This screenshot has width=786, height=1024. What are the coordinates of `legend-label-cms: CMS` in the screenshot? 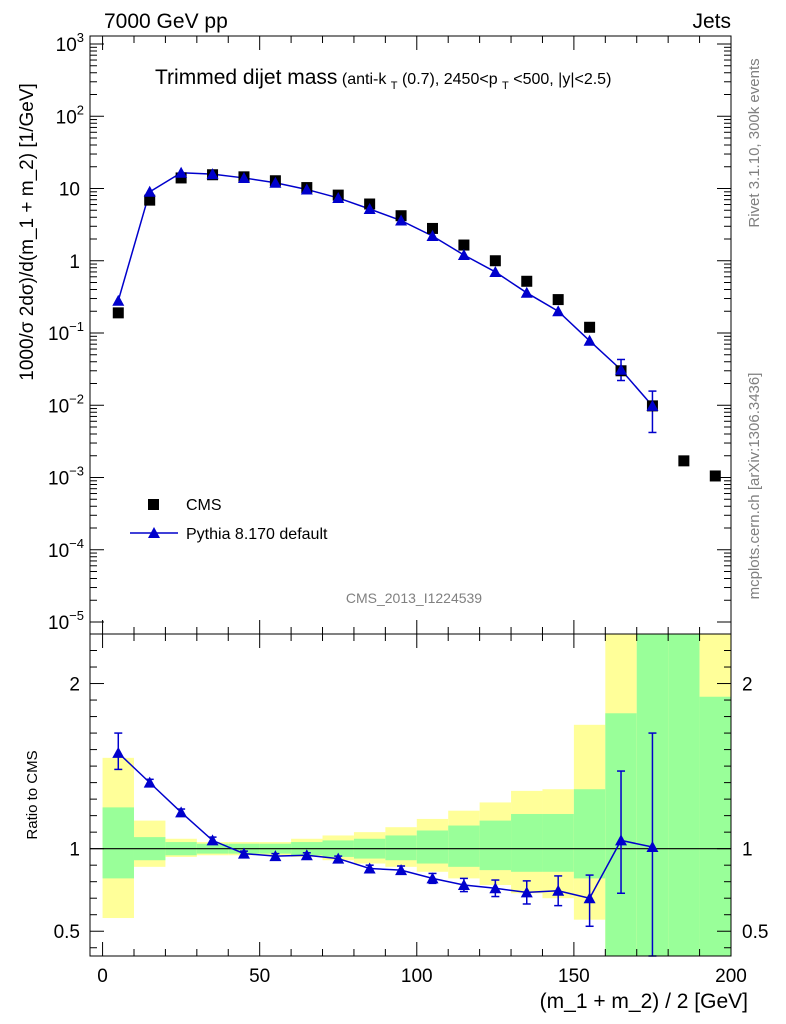 It's located at (204, 505).